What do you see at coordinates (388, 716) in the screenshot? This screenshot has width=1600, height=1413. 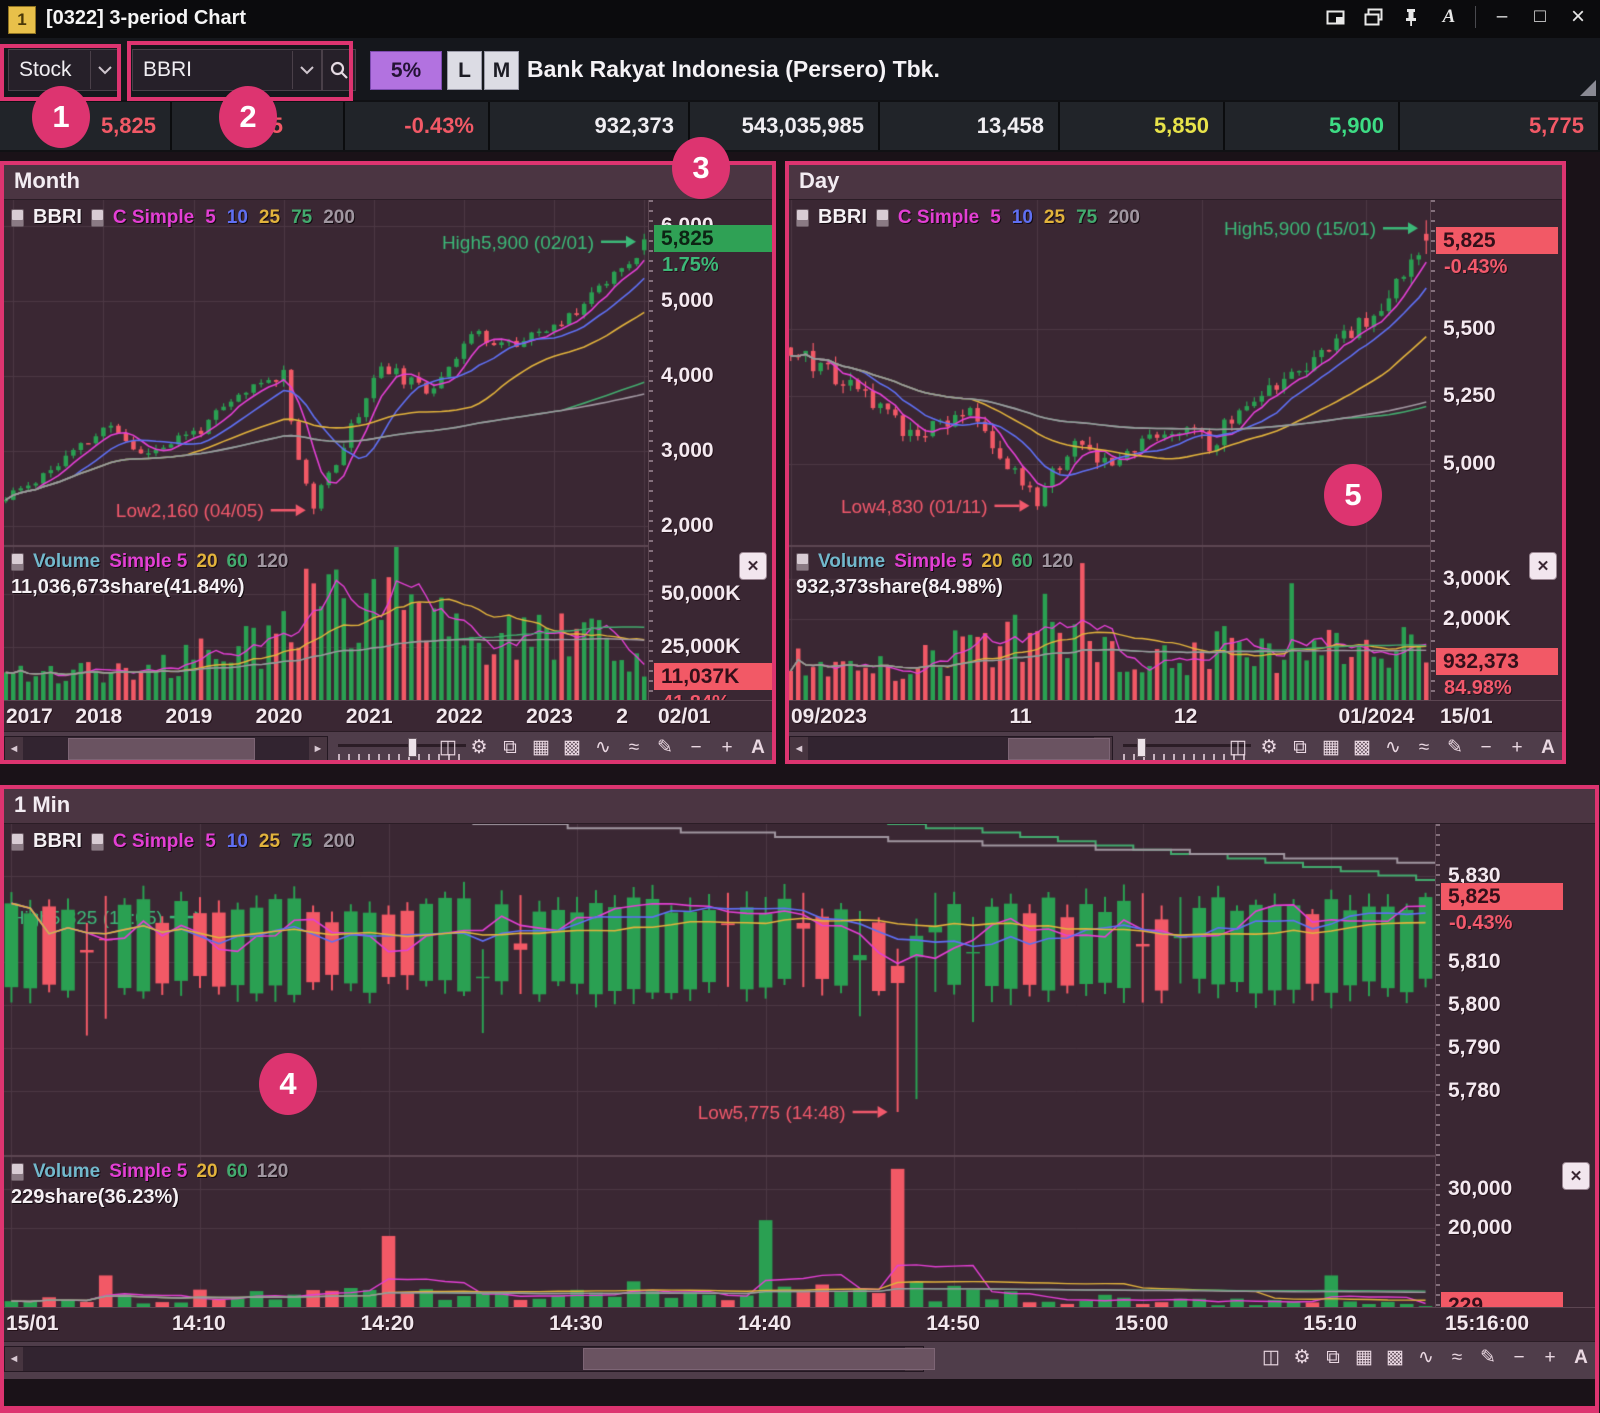 I see `time-axis: 2017 2018 2019 2020 2021 2022 2023 2 02/01` at bounding box center [388, 716].